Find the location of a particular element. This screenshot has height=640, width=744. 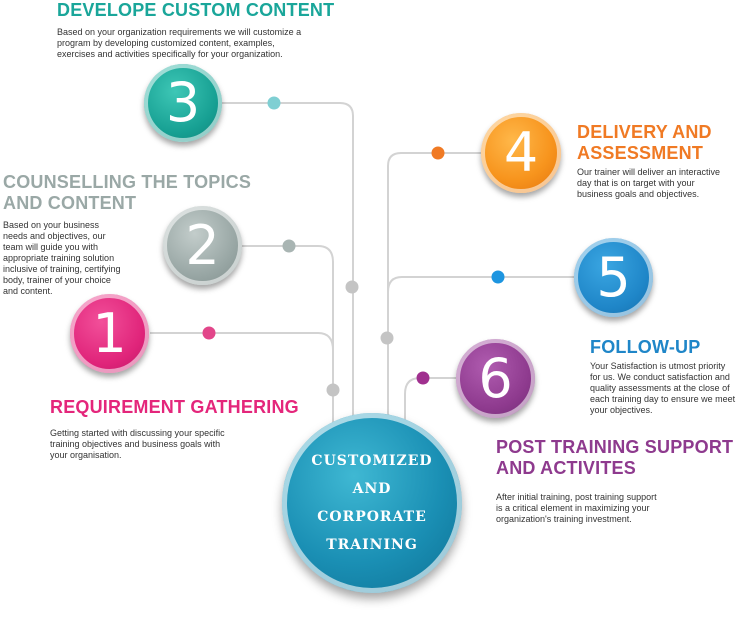

step-3-number: 3 is located at coordinates (183, 102).